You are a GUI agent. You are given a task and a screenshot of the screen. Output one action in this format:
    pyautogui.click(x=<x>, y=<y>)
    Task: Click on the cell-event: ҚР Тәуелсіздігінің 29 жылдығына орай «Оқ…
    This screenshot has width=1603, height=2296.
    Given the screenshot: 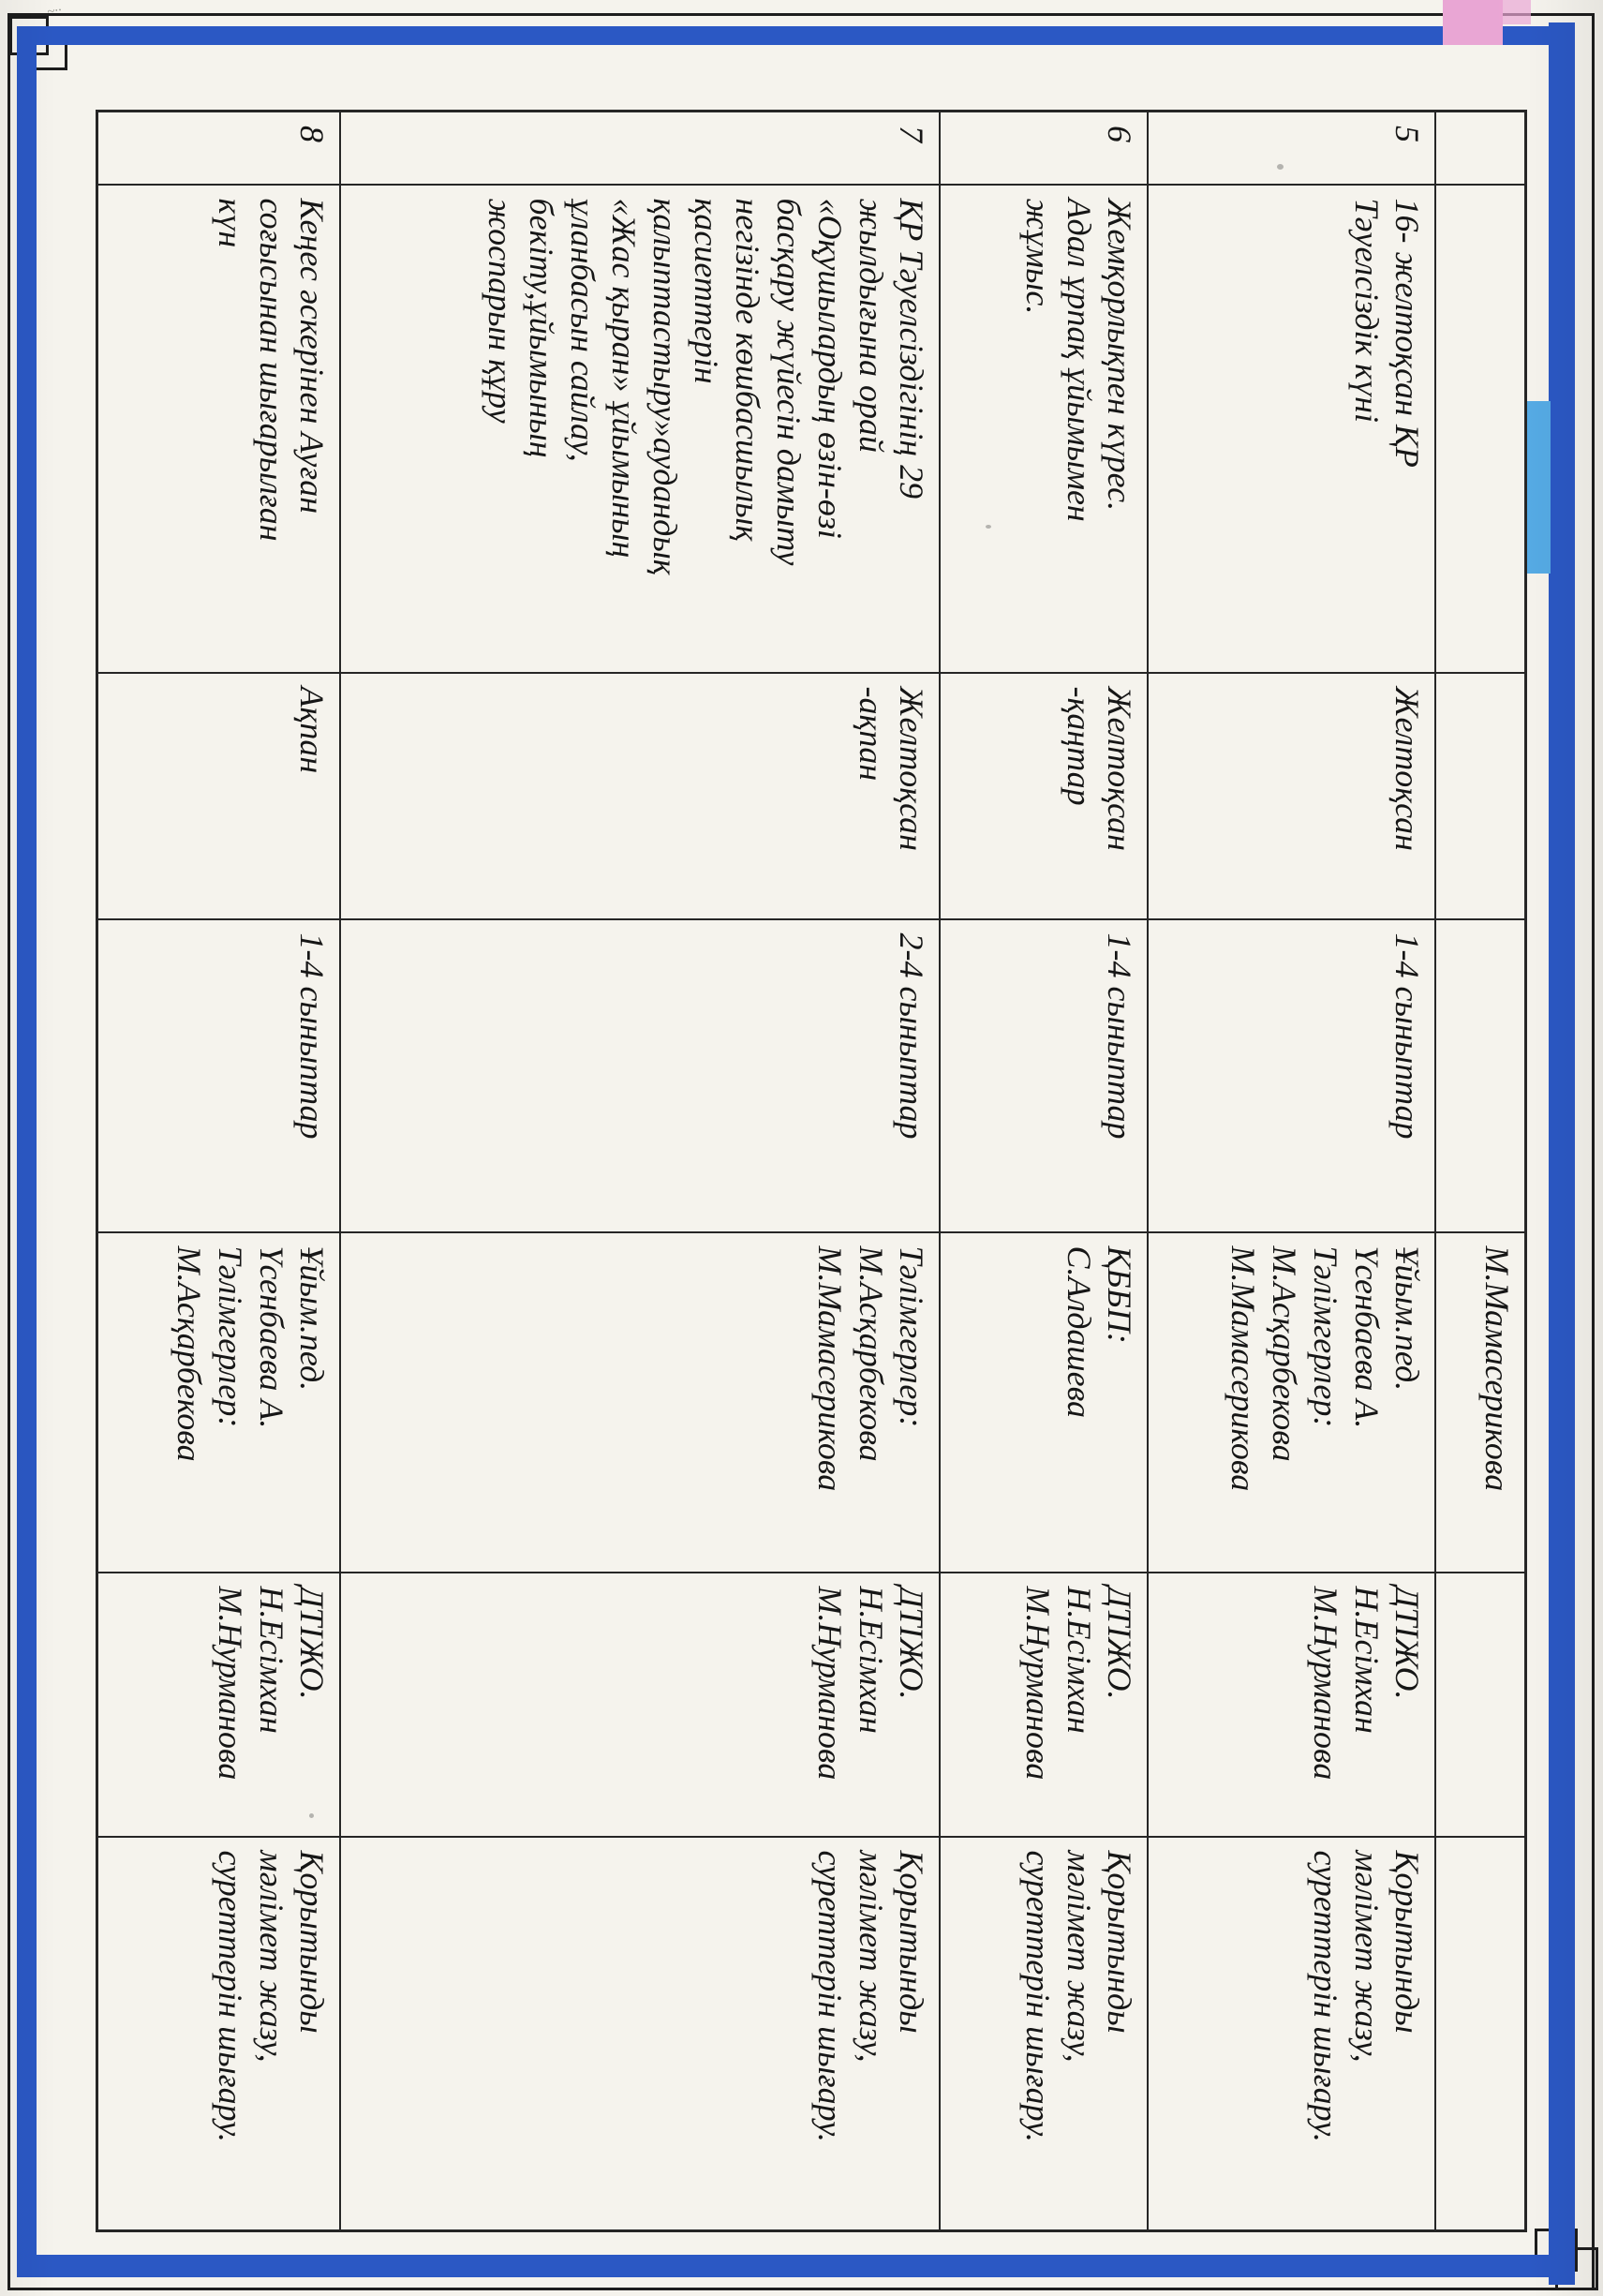 What is the action you would take?
    pyautogui.click(x=640, y=428)
    